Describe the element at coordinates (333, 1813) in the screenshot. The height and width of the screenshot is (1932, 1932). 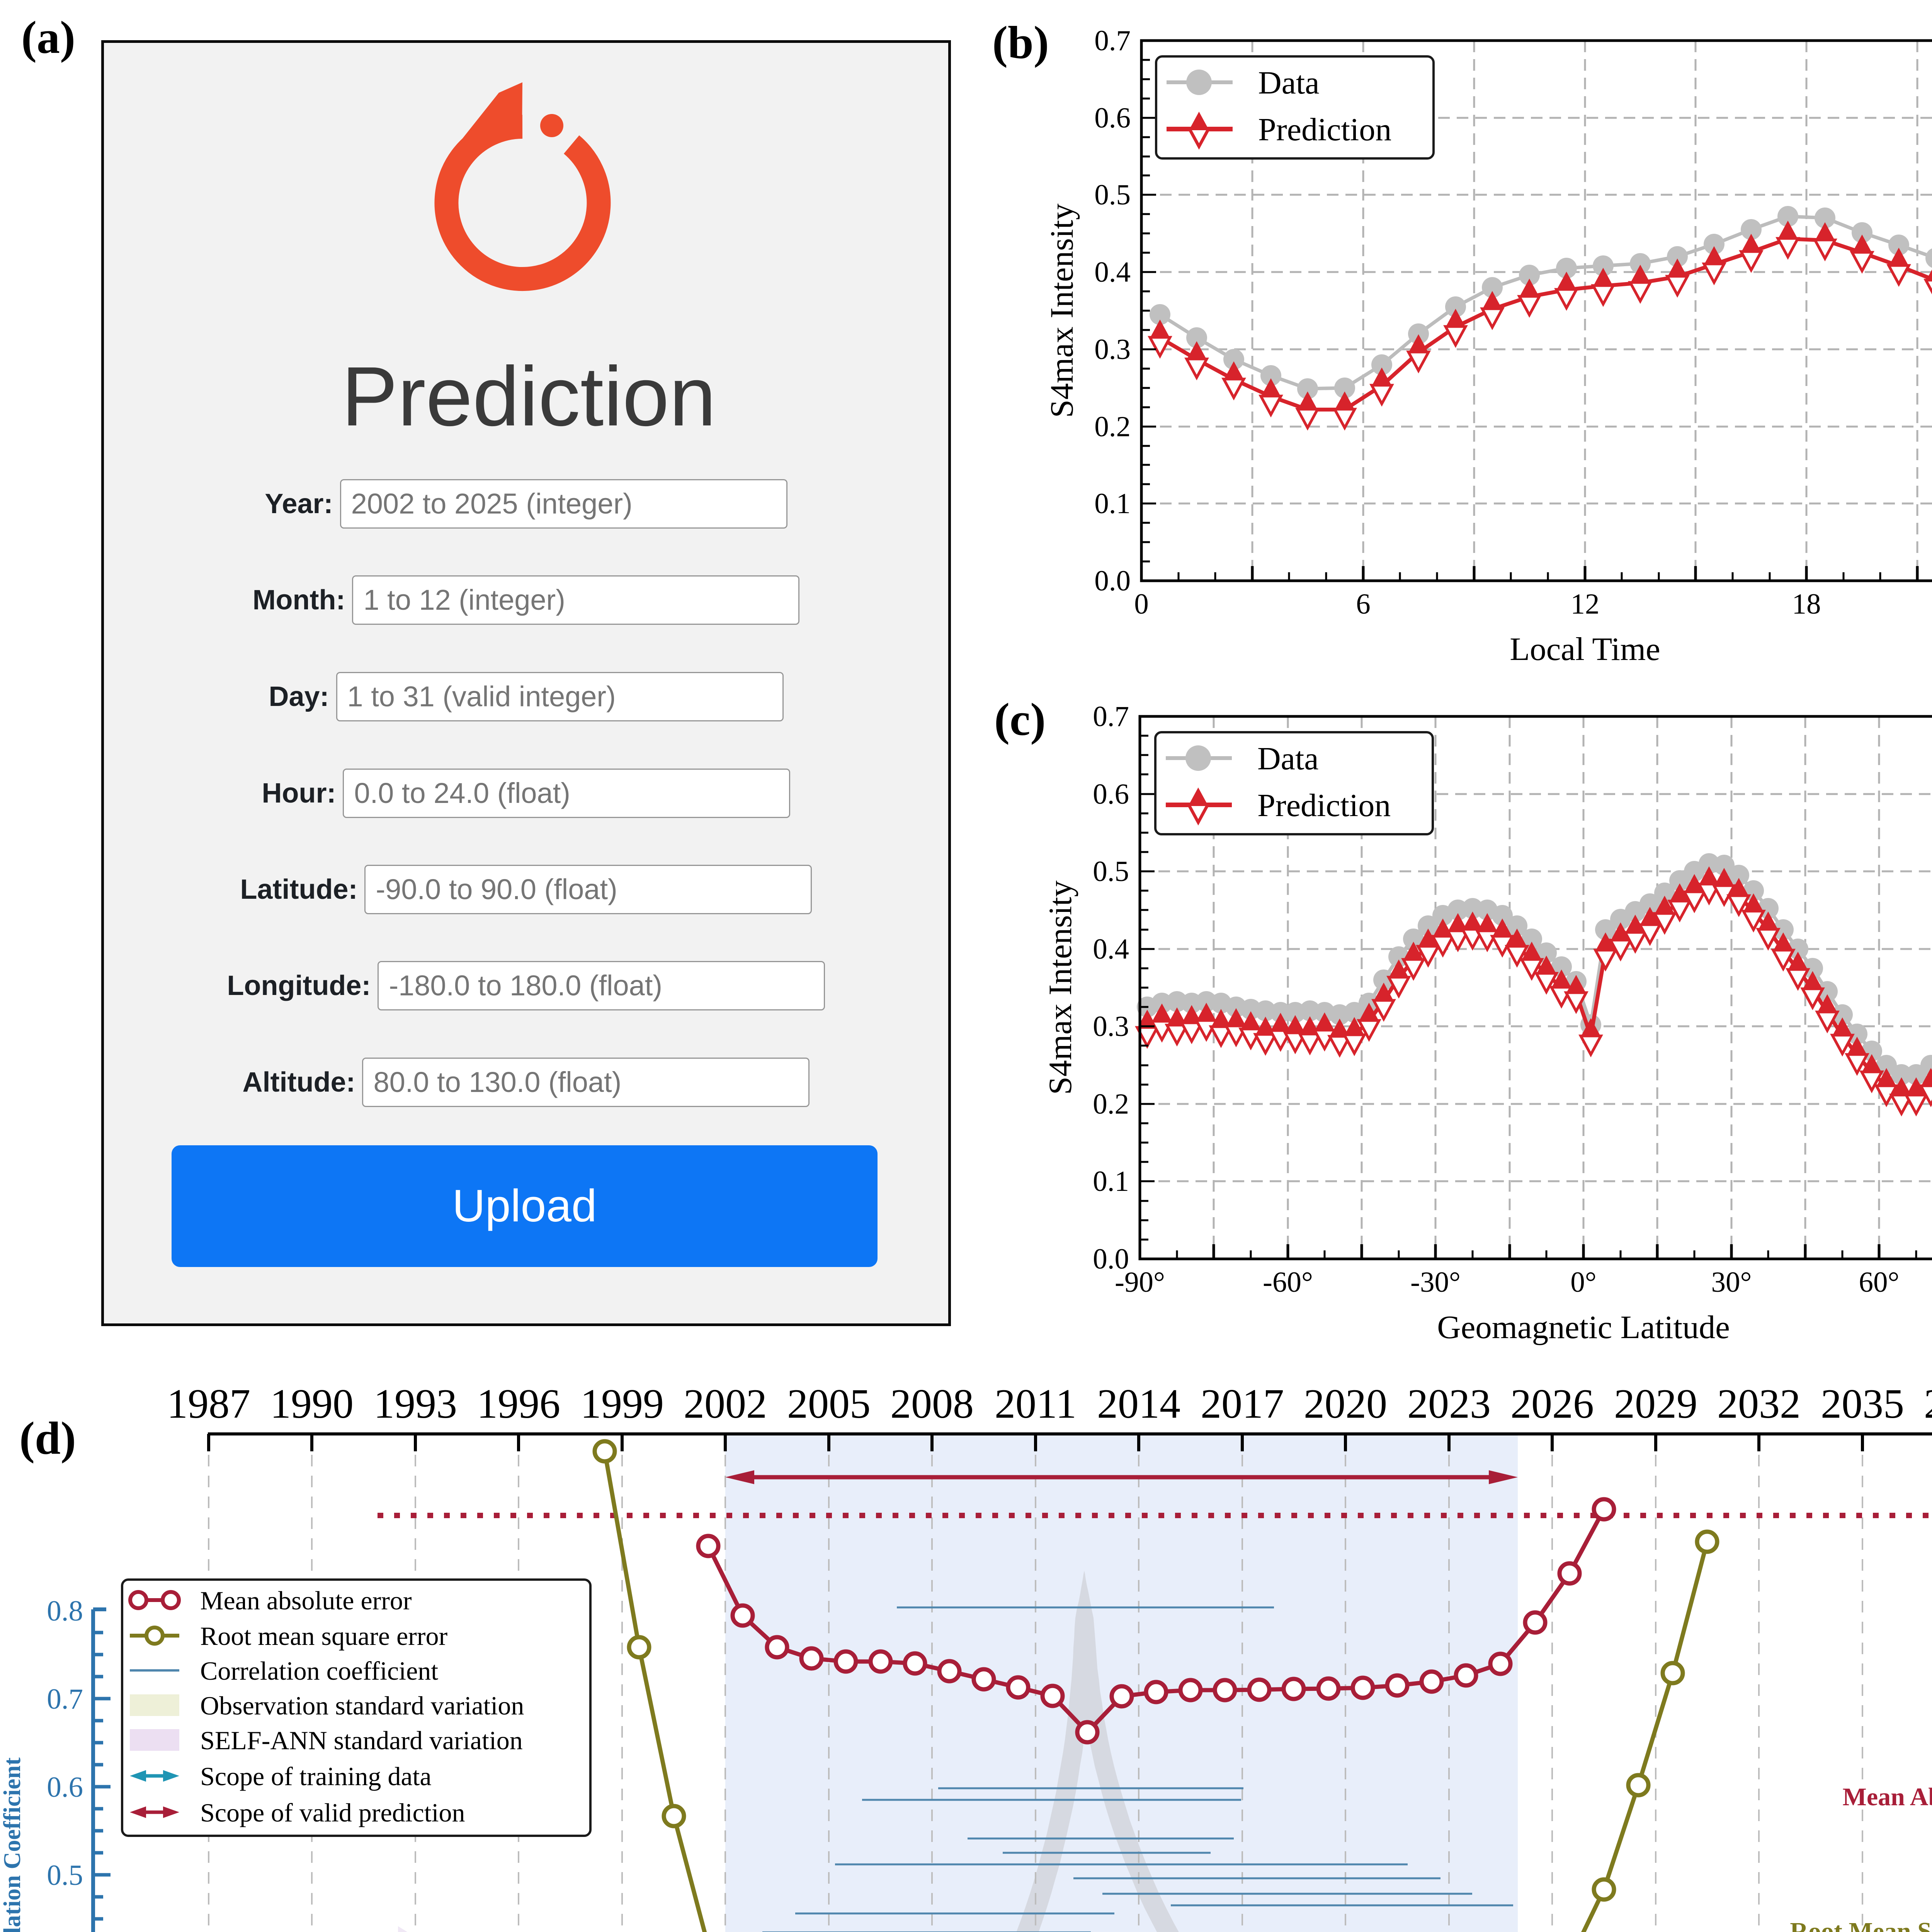
I see `svg-text: Scope of valid prediction` at that location.